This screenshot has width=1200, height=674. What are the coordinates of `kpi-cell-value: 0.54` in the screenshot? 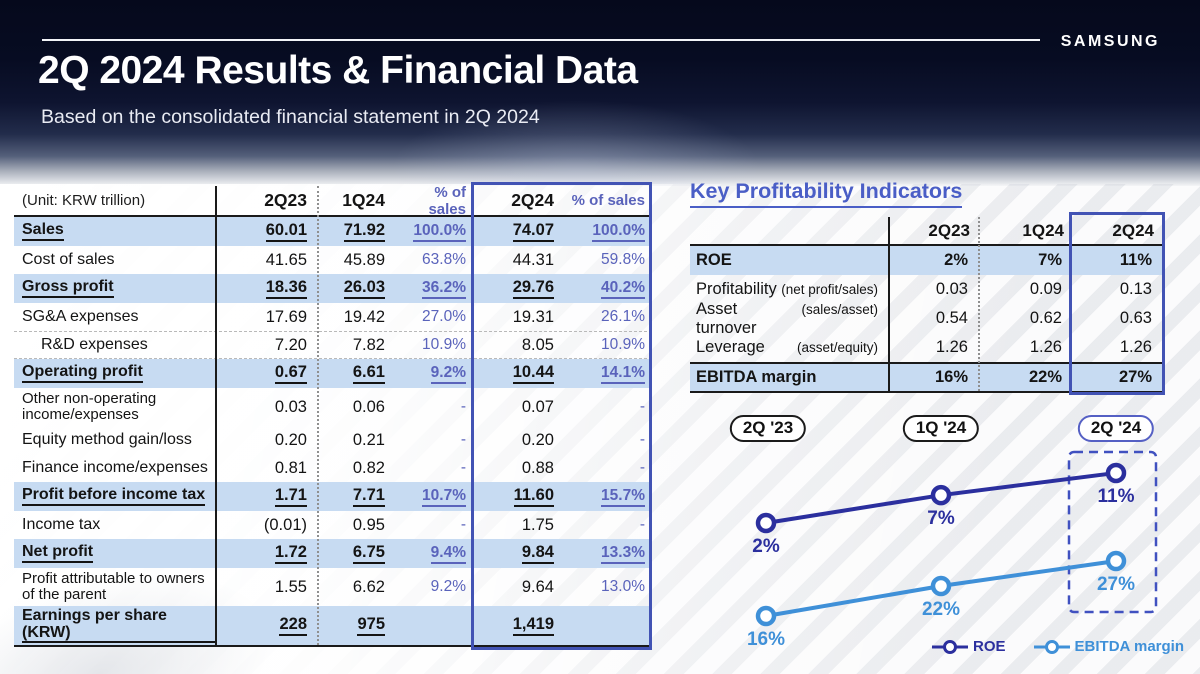 It's located at (951, 318).